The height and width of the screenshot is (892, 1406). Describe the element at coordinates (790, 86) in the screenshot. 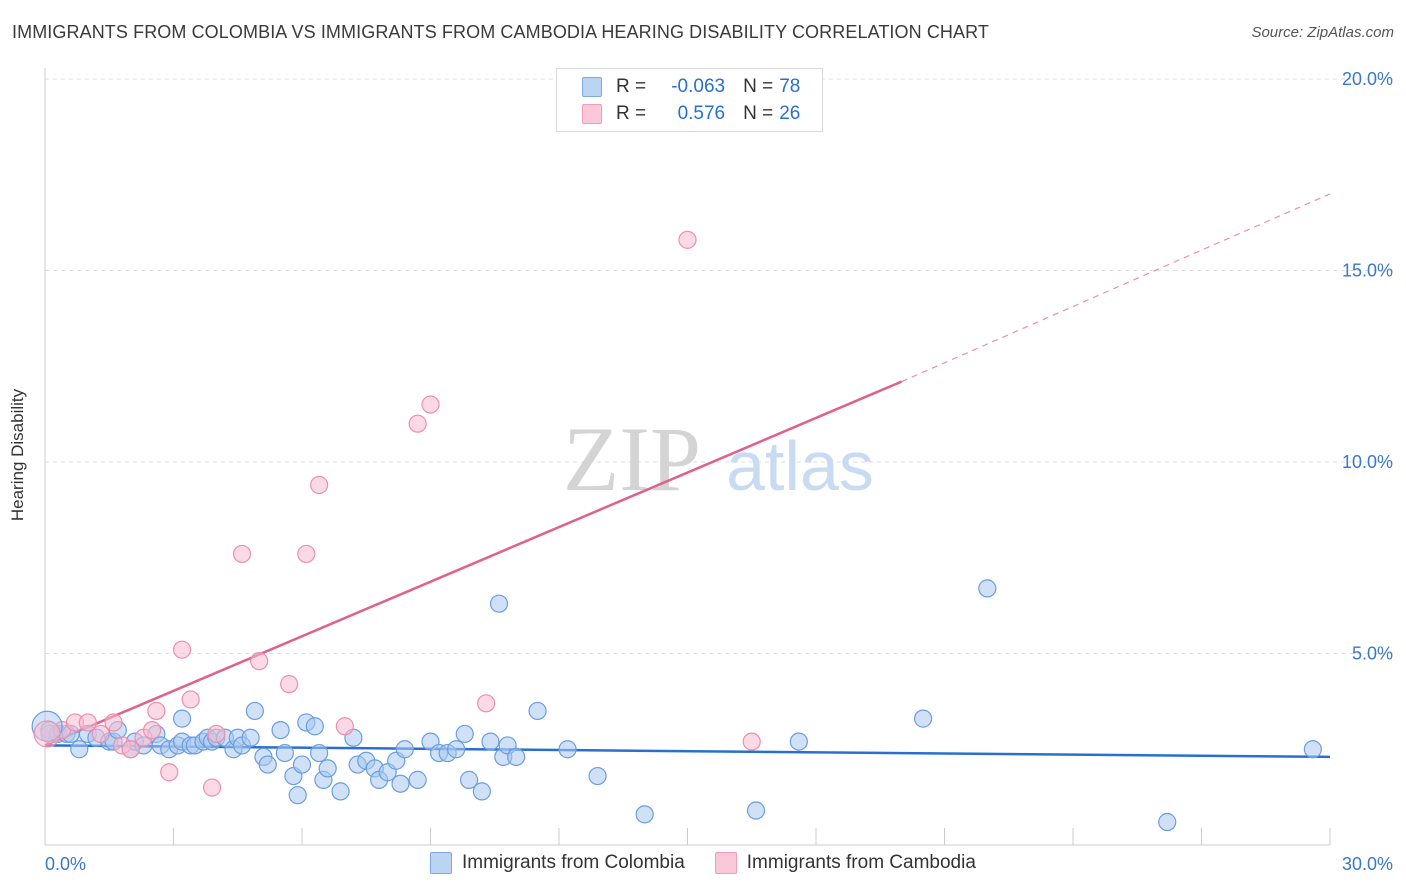

I see `n-value: 78` at that location.